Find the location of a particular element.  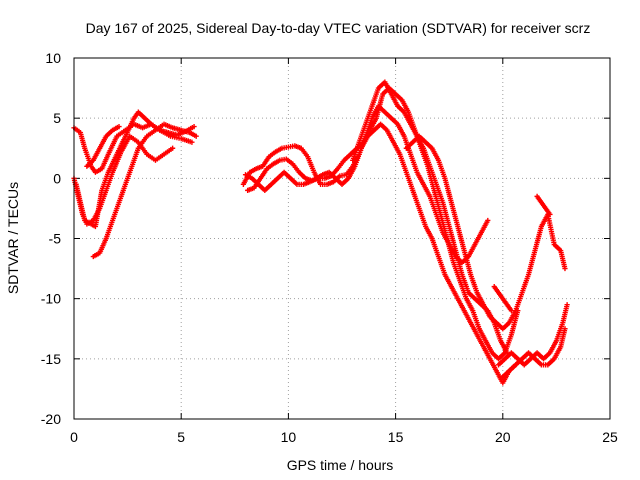

x-tick-labels: 0 5 10 15 20 25 is located at coordinates (344, 437).